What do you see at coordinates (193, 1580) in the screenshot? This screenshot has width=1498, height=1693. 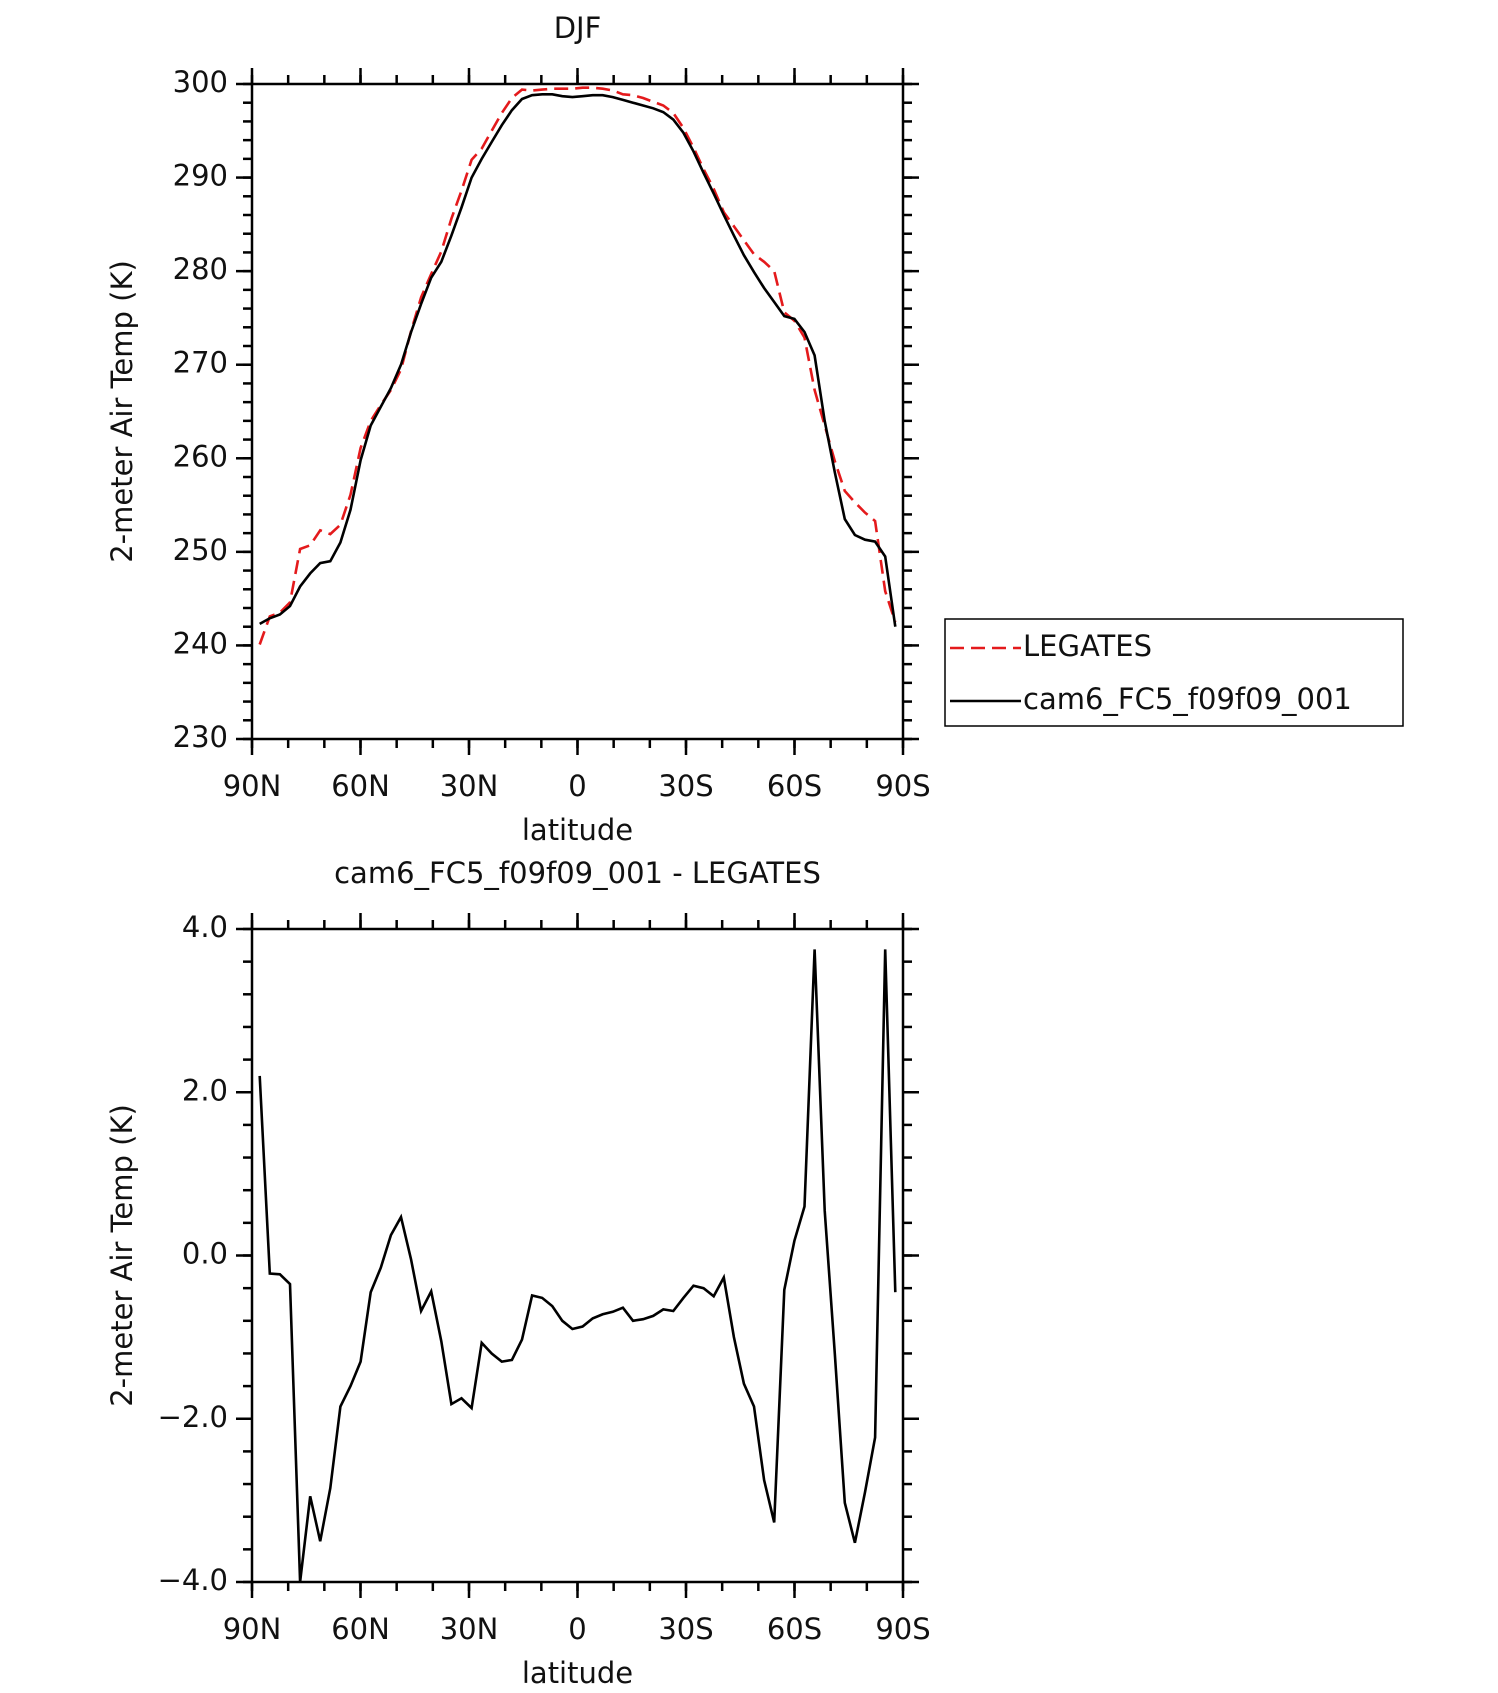 I see `y-tick-label: −4.0` at bounding box center [193, 1580].